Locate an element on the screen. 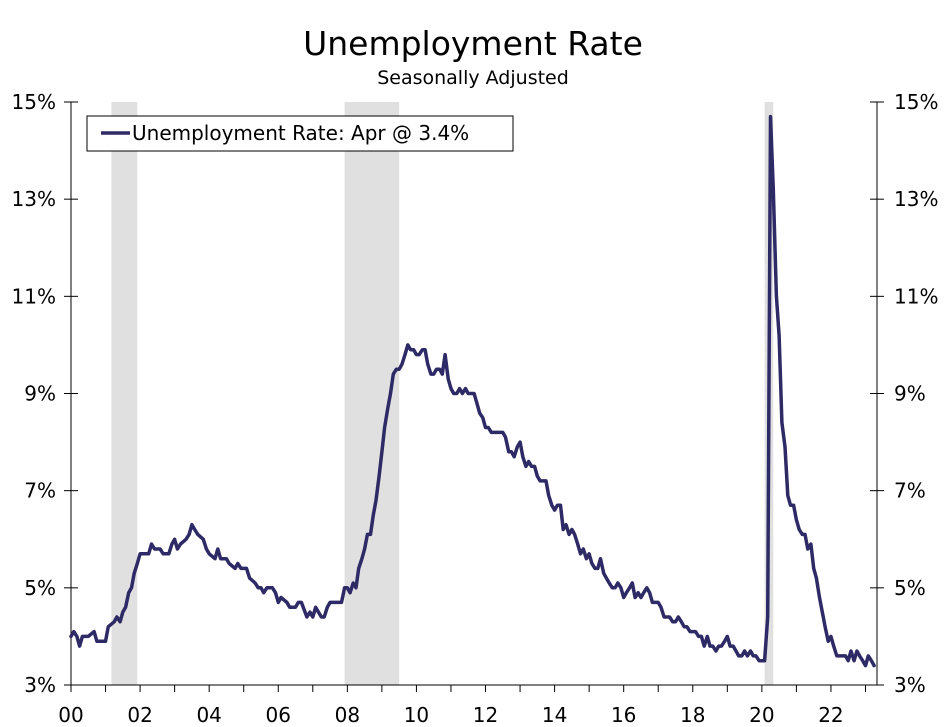  y-tick-label-left: 7% is located at coordinates (40, 491).